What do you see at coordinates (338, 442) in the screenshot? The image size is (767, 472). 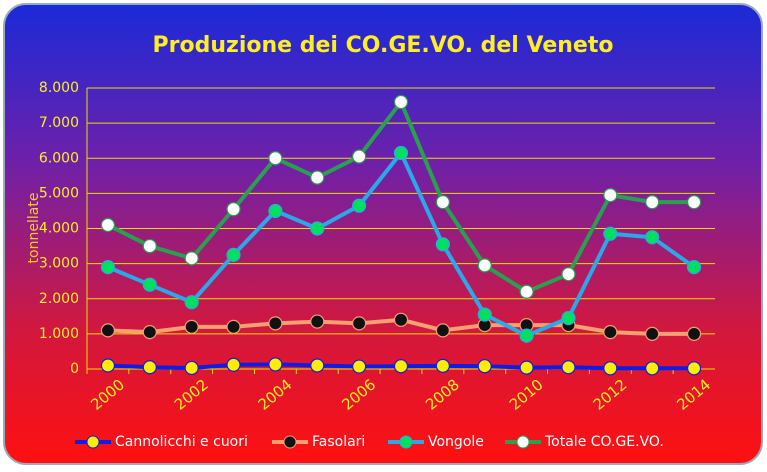 I see `legend-label: Fasolari` at bounding box center [338, 442].